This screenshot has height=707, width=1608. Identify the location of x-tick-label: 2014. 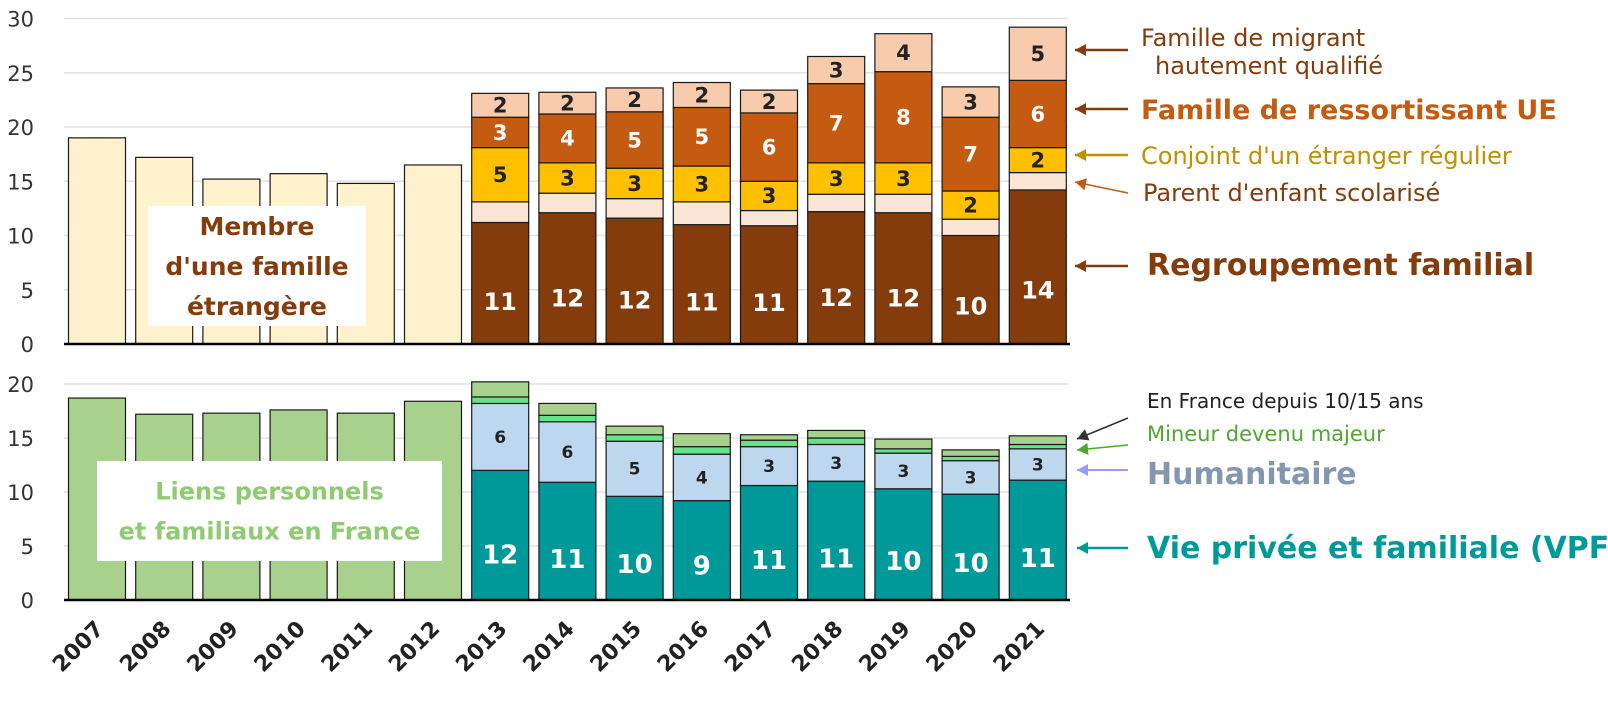
(549, 647).